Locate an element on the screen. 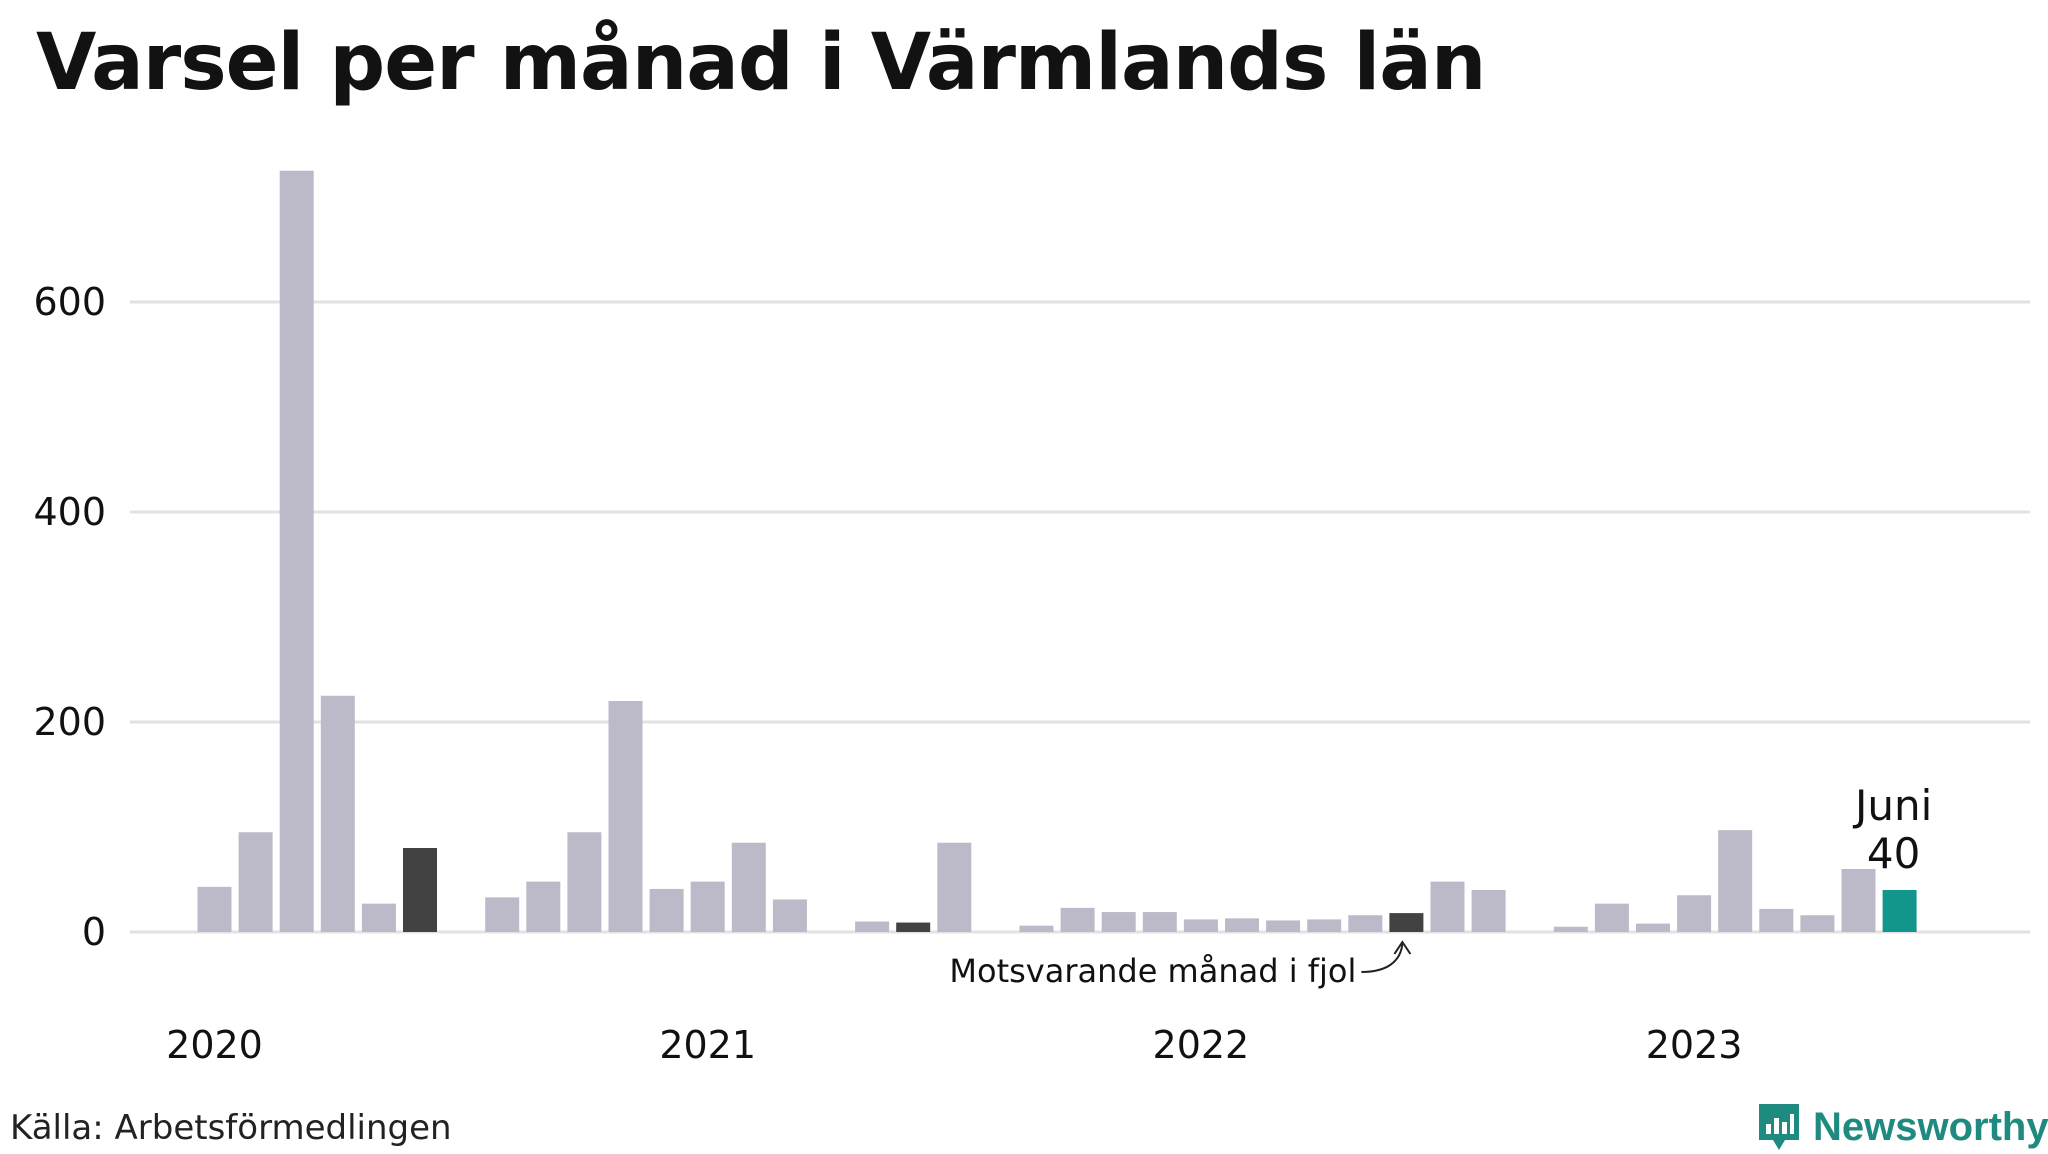  current-value-label: 40 is located at coordinates (1893, 853).